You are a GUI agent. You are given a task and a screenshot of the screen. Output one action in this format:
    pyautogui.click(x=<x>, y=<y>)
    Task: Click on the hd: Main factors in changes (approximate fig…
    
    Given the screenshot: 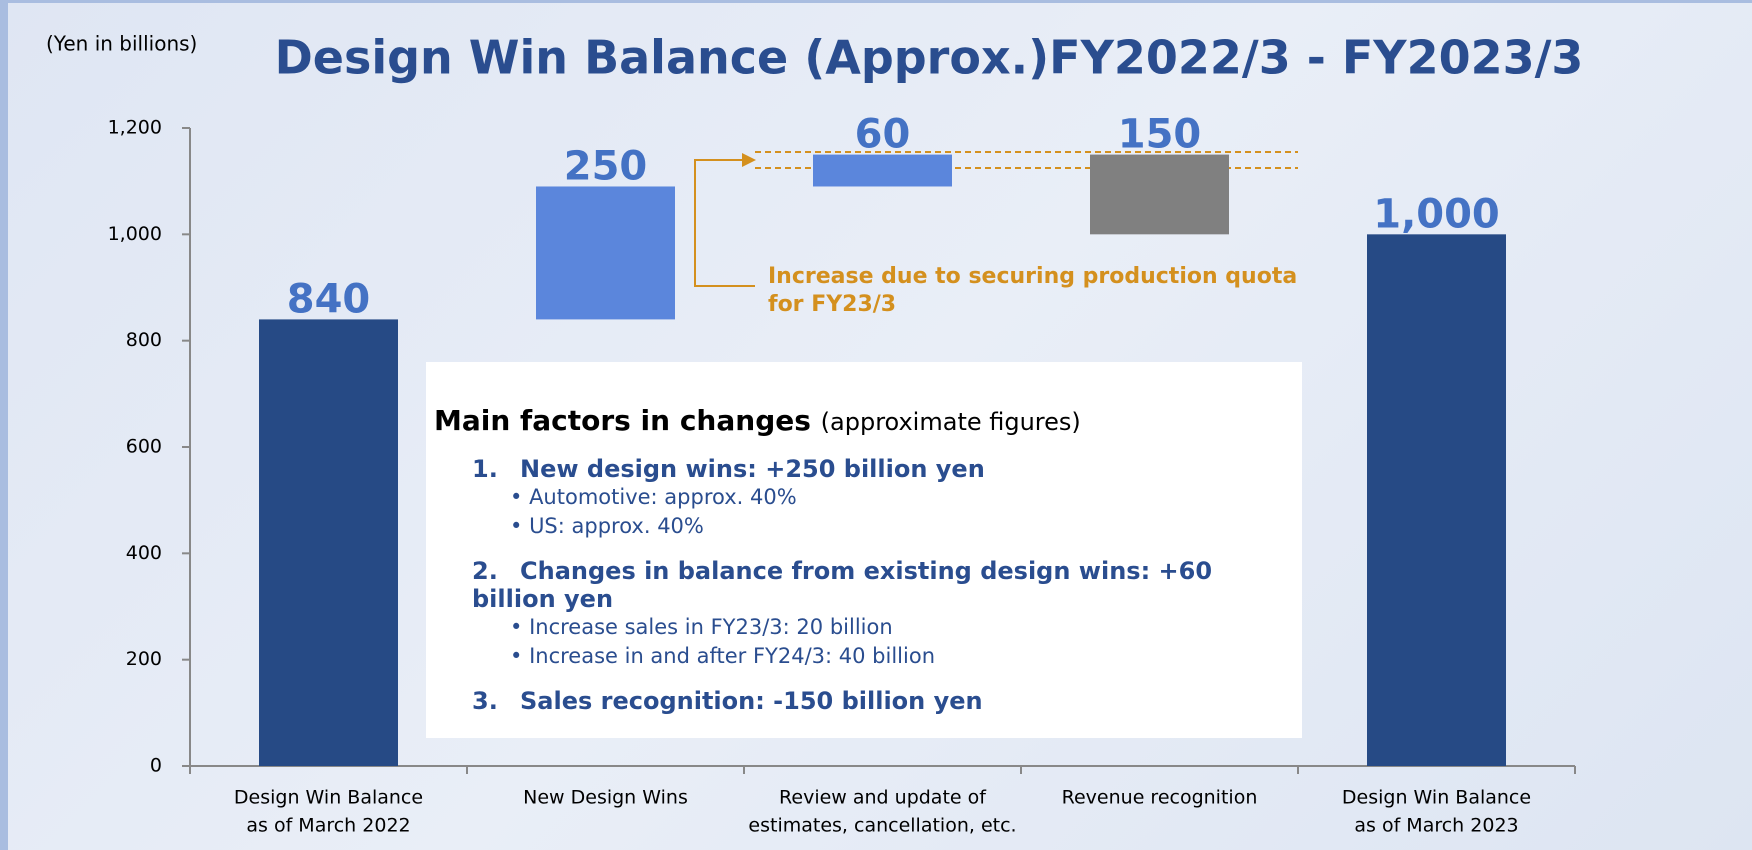 What is the action you would take?
    pyautogui.click(x=868, y=420)
    